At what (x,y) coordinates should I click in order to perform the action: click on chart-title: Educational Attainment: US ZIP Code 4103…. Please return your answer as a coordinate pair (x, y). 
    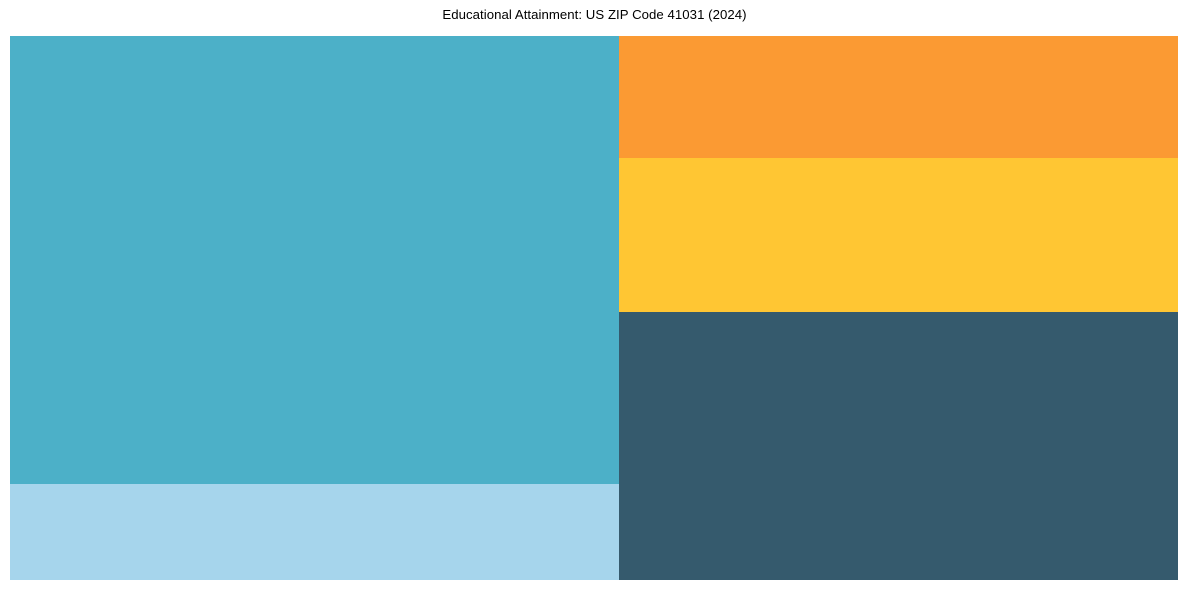
    Looking at the image, I should click on (594, 14).